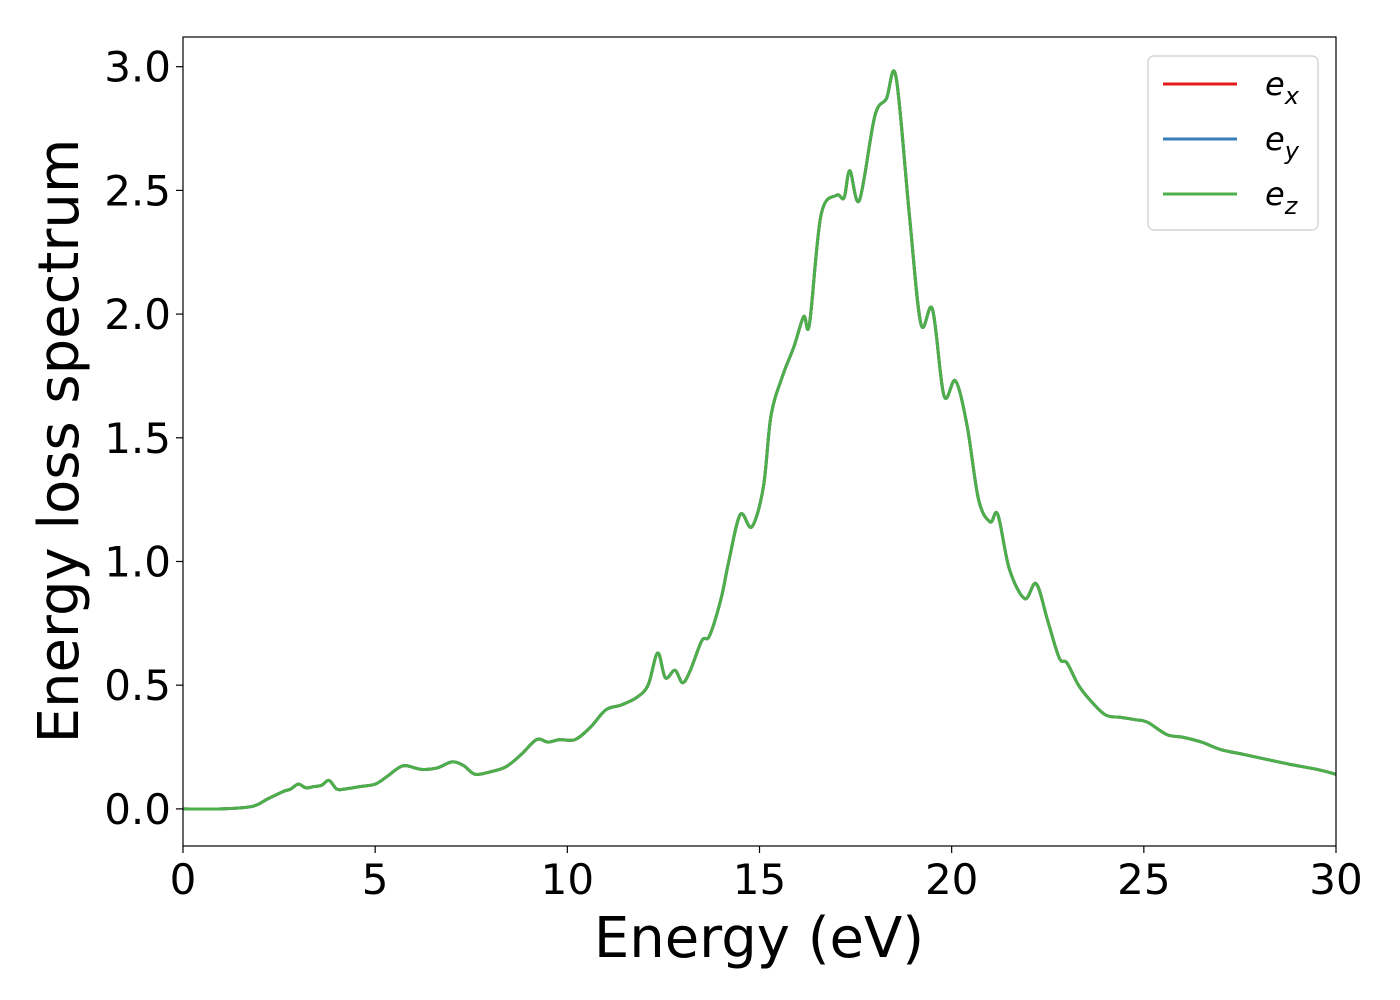 Image resolution: width=1400 pixels, height=1000 pixels. Describe the element at coordinates (759, 938) in the screenshot. I see `x-axis-label: Energy (eV)` at that location.